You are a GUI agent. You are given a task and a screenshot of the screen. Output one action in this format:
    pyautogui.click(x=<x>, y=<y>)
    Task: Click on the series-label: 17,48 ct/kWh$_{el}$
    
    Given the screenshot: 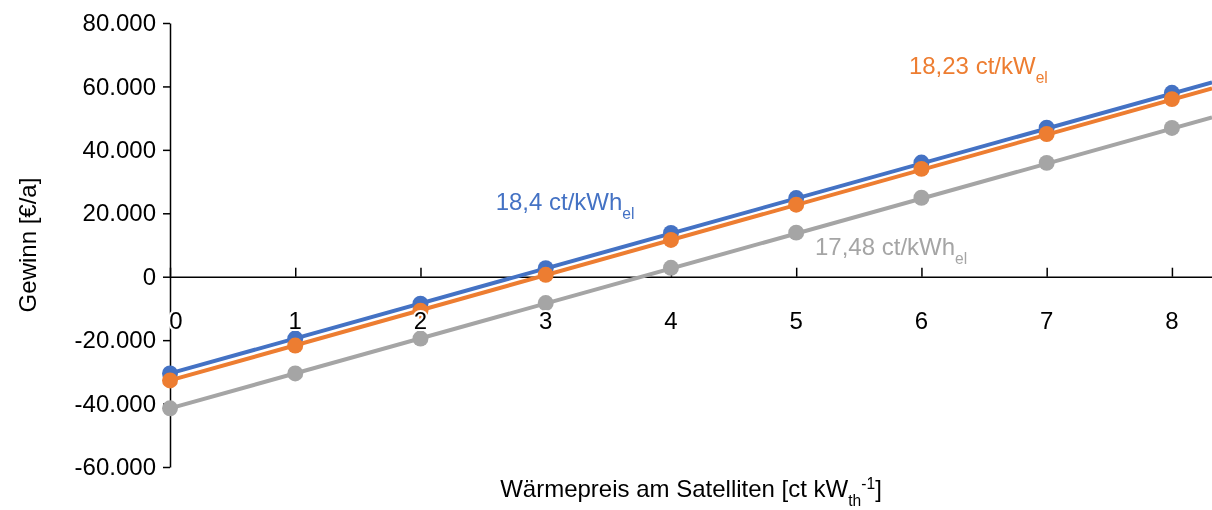 What is the action you would take?
    pyautogui.click(x=891, y=249)
    